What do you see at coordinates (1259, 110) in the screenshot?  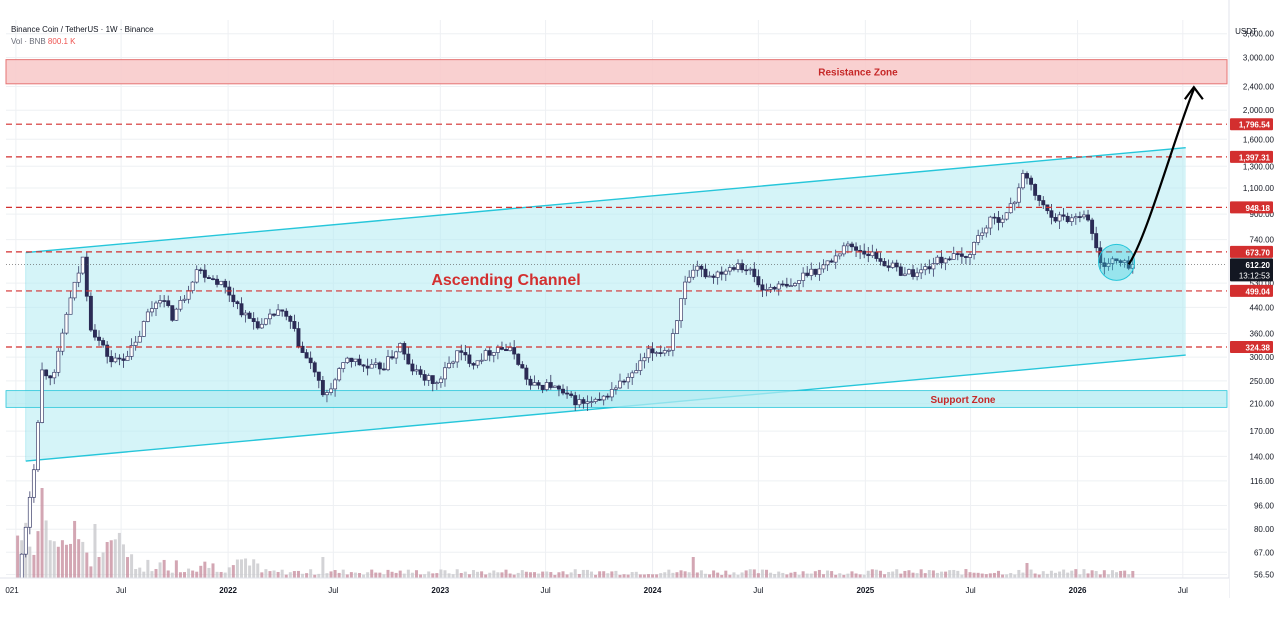 I see `y-tick-label: 2,000.00` at bounding box center [1259, 110].